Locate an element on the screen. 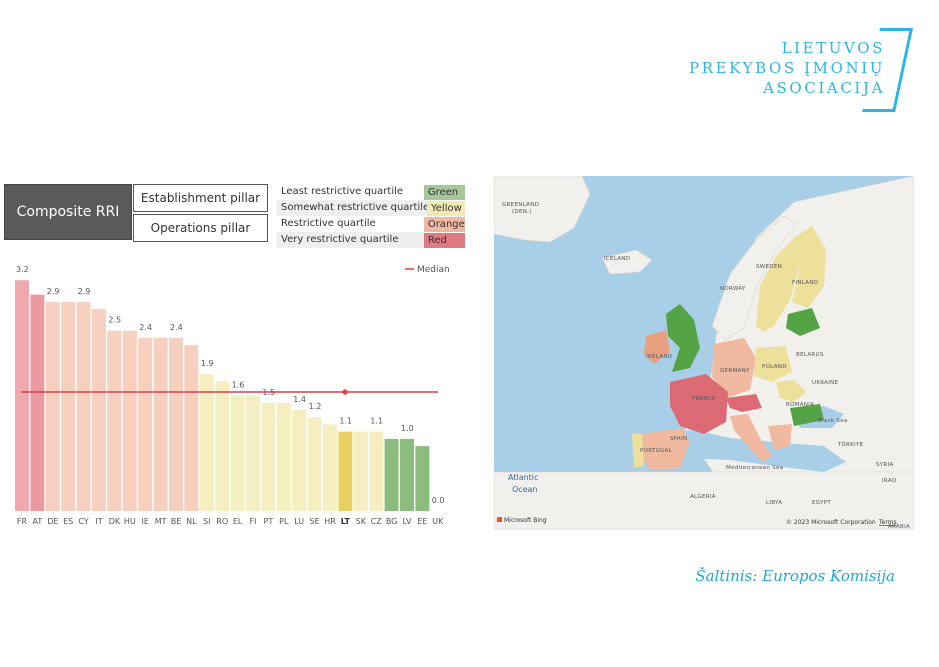 The width and height of the screenshot is (939, 667). bar-it is located at coordinates (99, 410).